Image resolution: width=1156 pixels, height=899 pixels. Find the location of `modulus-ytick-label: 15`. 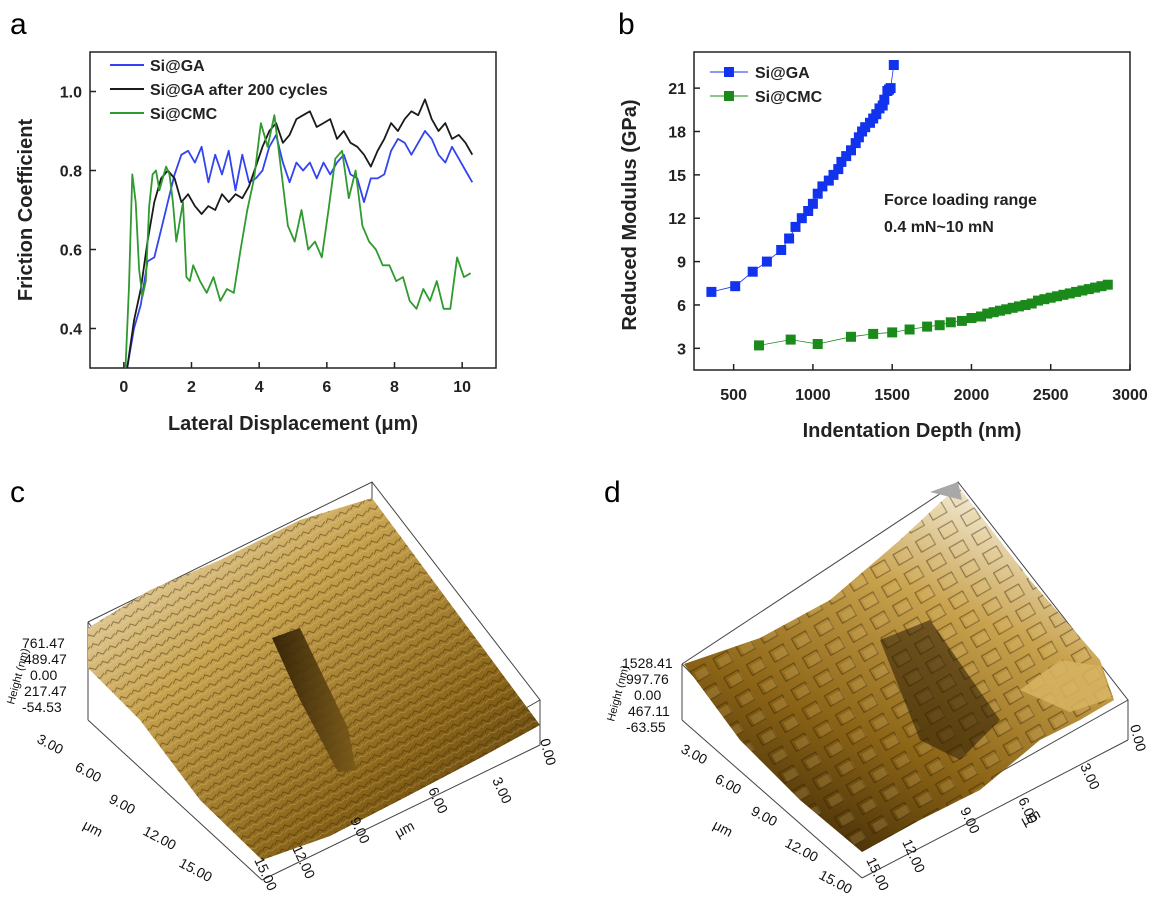

modulus-ytick-label: 15 is located at coordinates (677, 176).